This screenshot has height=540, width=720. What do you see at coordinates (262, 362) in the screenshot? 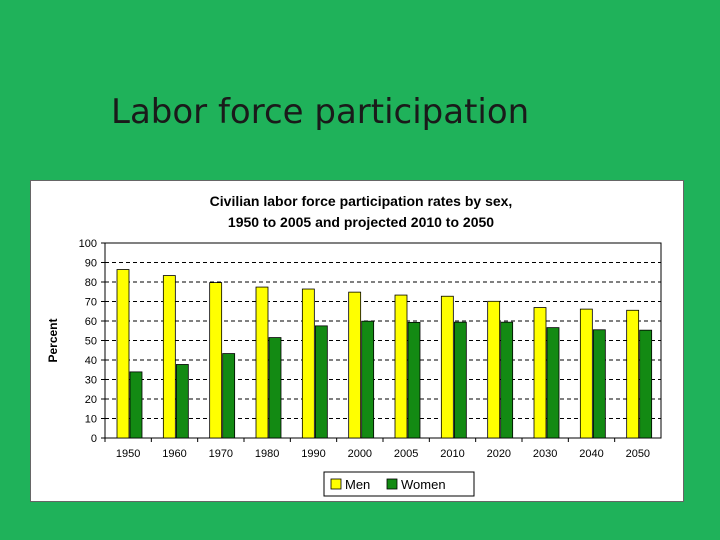
I see `bar-men-1980` at bounding box center [262, 362].